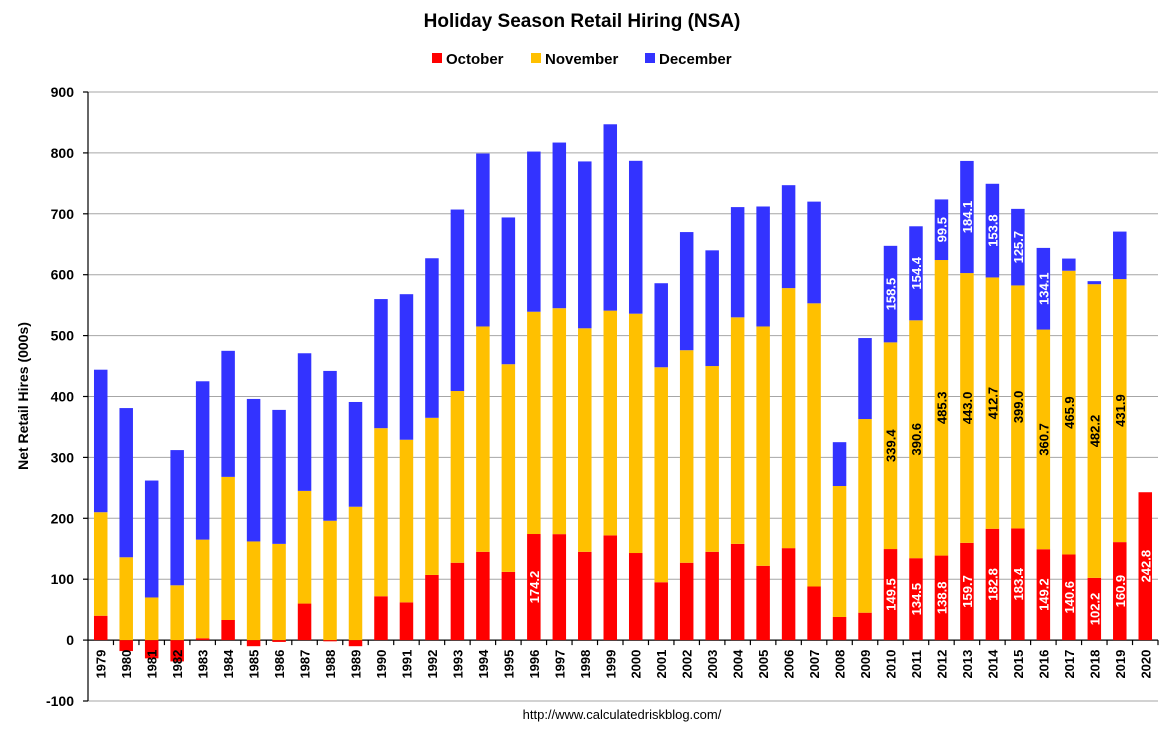 Image resolution: width=1164 pixels, height=729 pixels. I want to click on bar-october-2017, so click(1069, 597).